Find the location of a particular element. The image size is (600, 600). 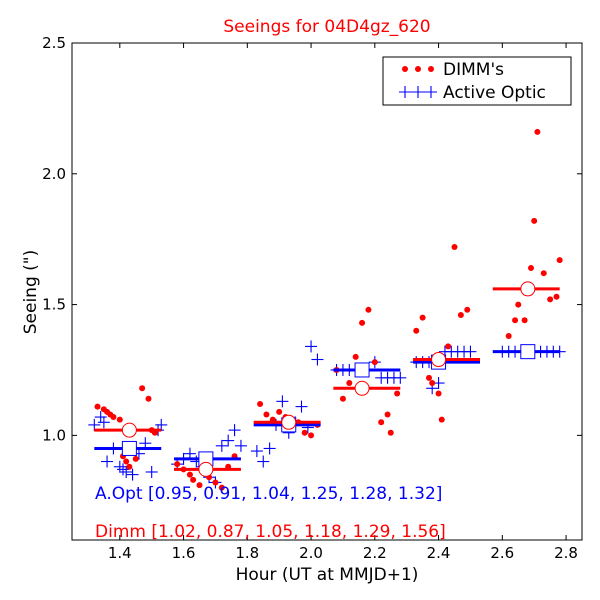

x-tick-label: 2.6 is located at coordinates (502, 553).